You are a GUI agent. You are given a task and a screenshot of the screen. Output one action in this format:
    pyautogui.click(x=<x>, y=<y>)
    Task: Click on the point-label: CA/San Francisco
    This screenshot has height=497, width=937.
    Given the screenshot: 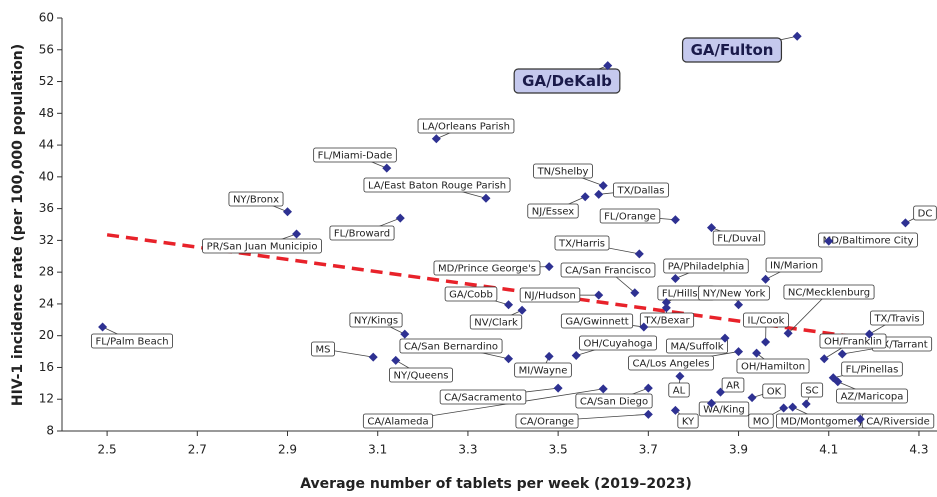 What is the action you would take?
    pyautogui.click(x=608, y=271)
    